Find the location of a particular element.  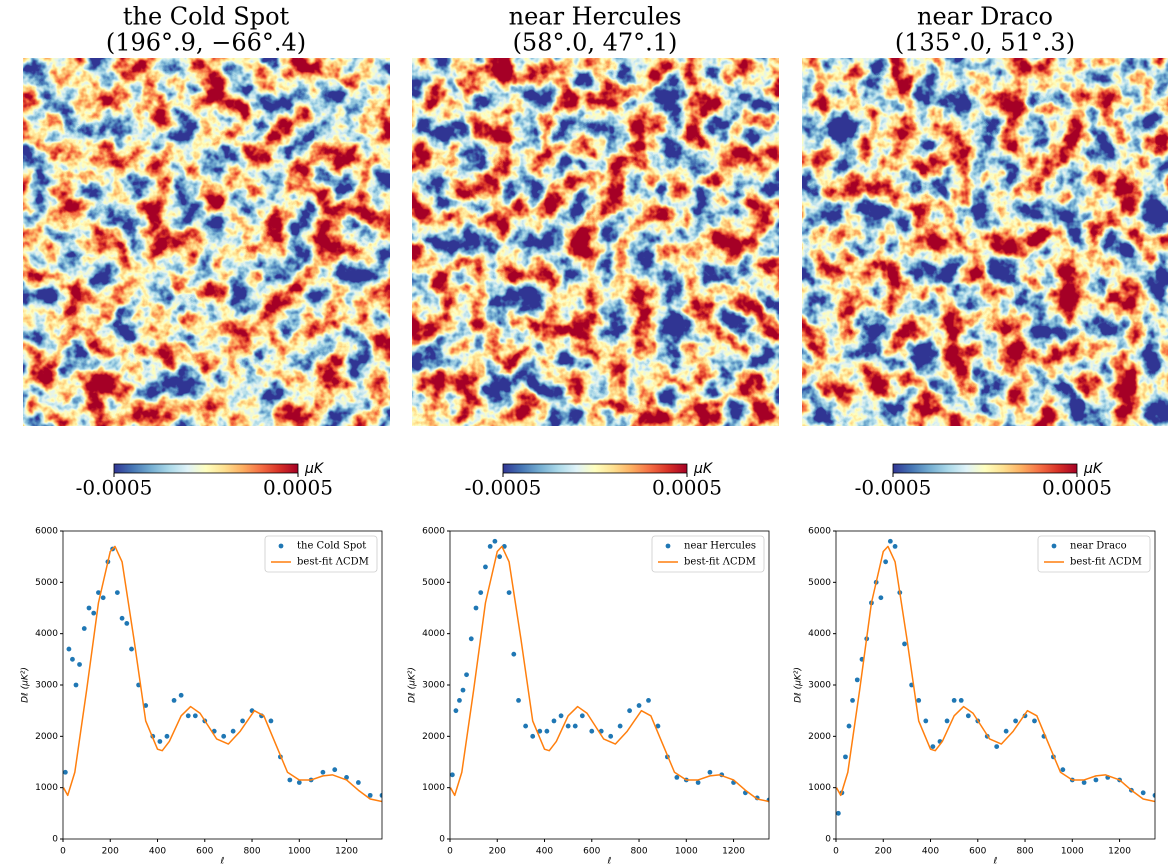

map-title: (196°.9, −66°.4) is located at coordinates (206, 43).